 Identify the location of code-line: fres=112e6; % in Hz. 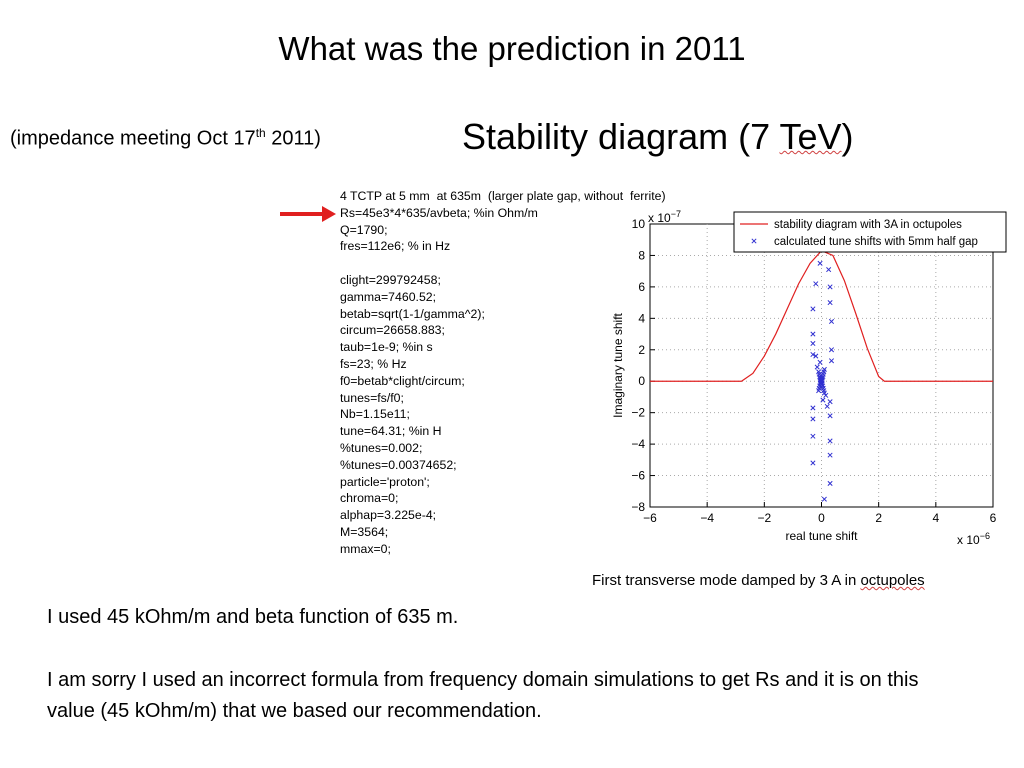
(395, 246).